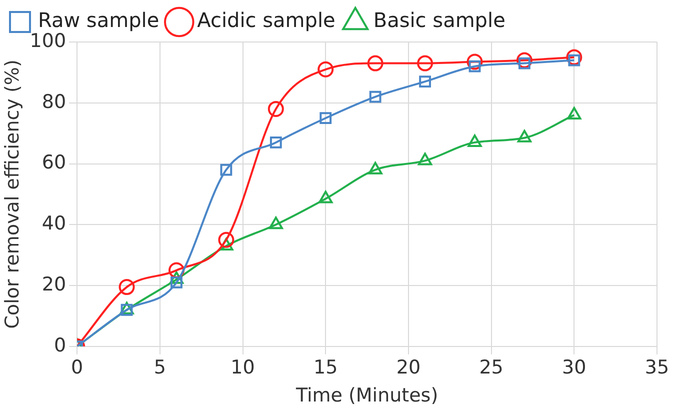  What do you see at coordinates (12, 194) in the screenshot?
I see `y-axis-title: Color removal efficiency (%)` at bounding box center [12, 194].